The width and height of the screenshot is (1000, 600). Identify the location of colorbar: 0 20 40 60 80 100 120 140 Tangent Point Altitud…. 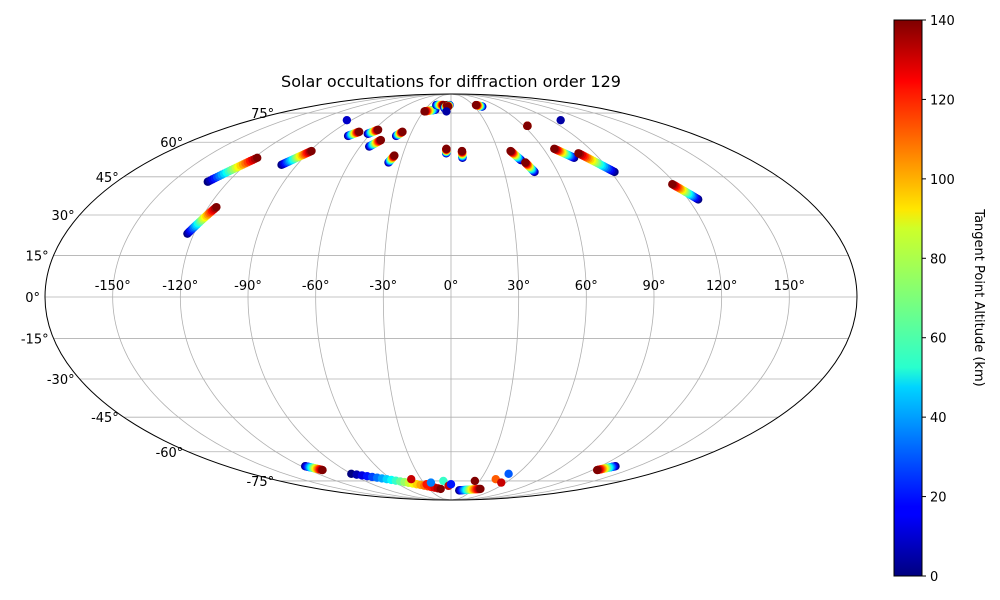
(939, 299).